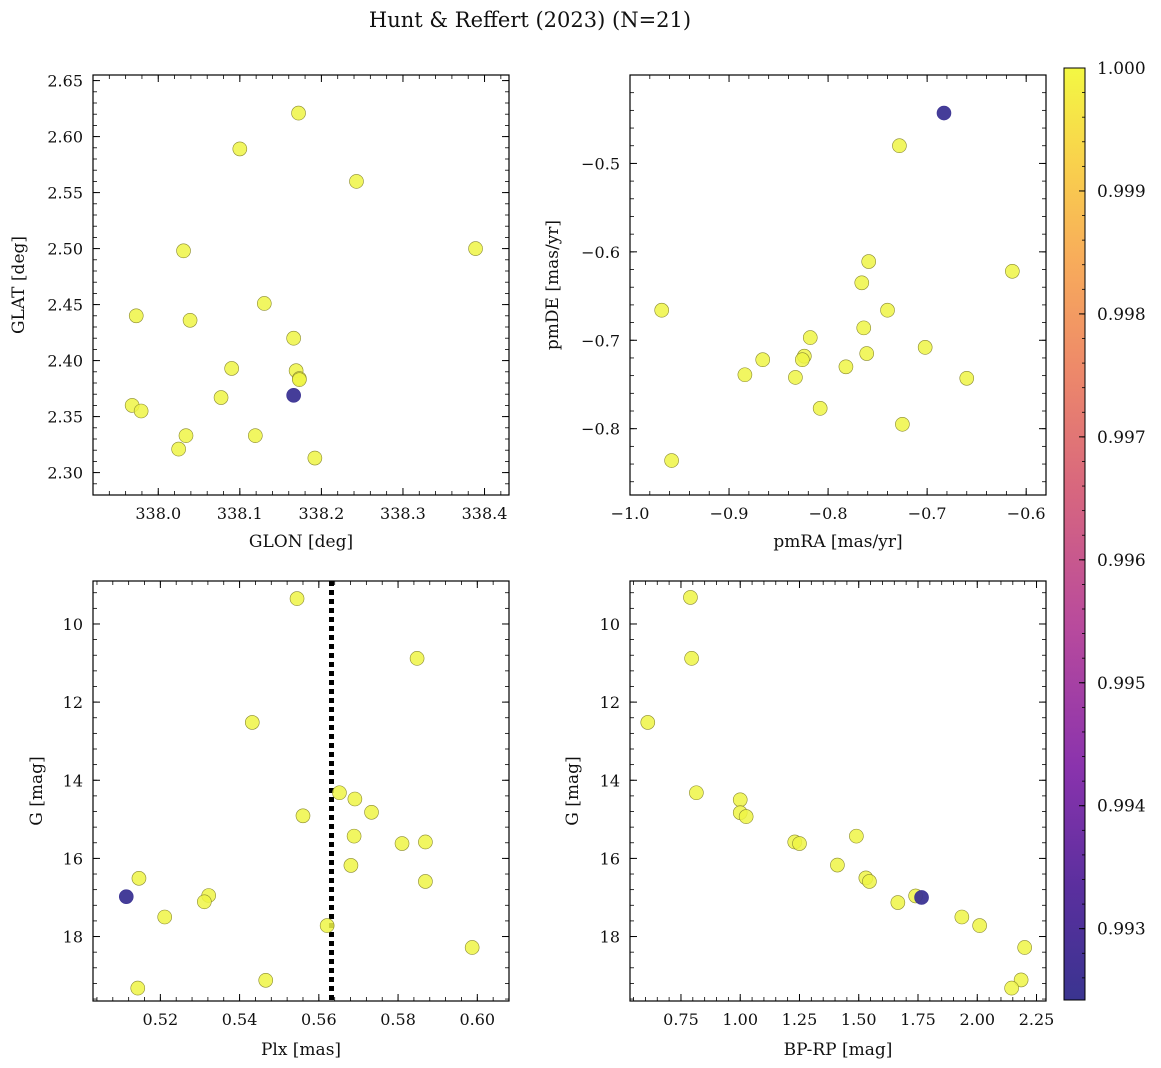 Image resolution: width=1161 pixels, height=1068 pixels. Describe the element at coordinates (553, 285) in the screenshot. I see `y-axis-label: pmDE [mas/yr]` at that location.